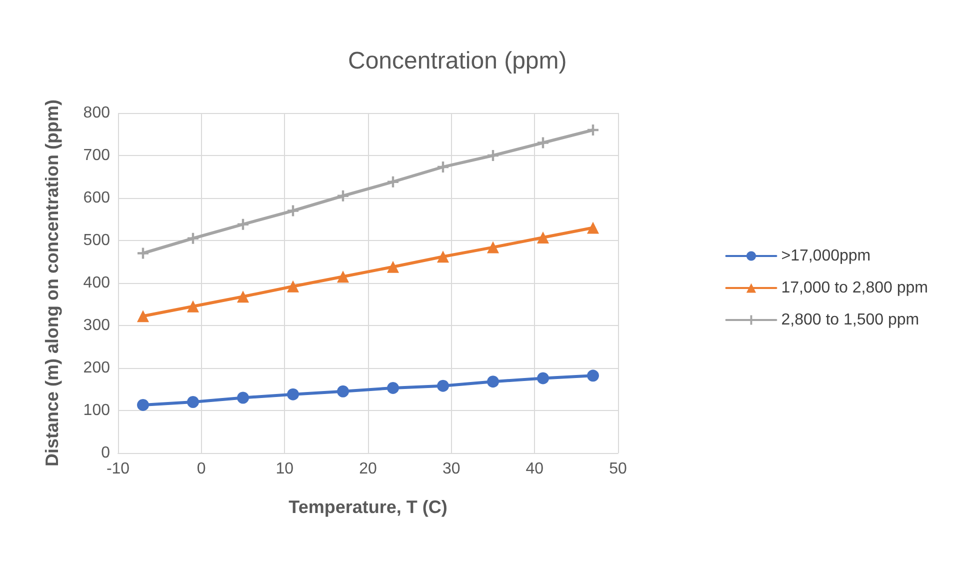  Describe the element at coordinates (618, 469) in the screenshot. I see `x-tick-label: 50` at that location.